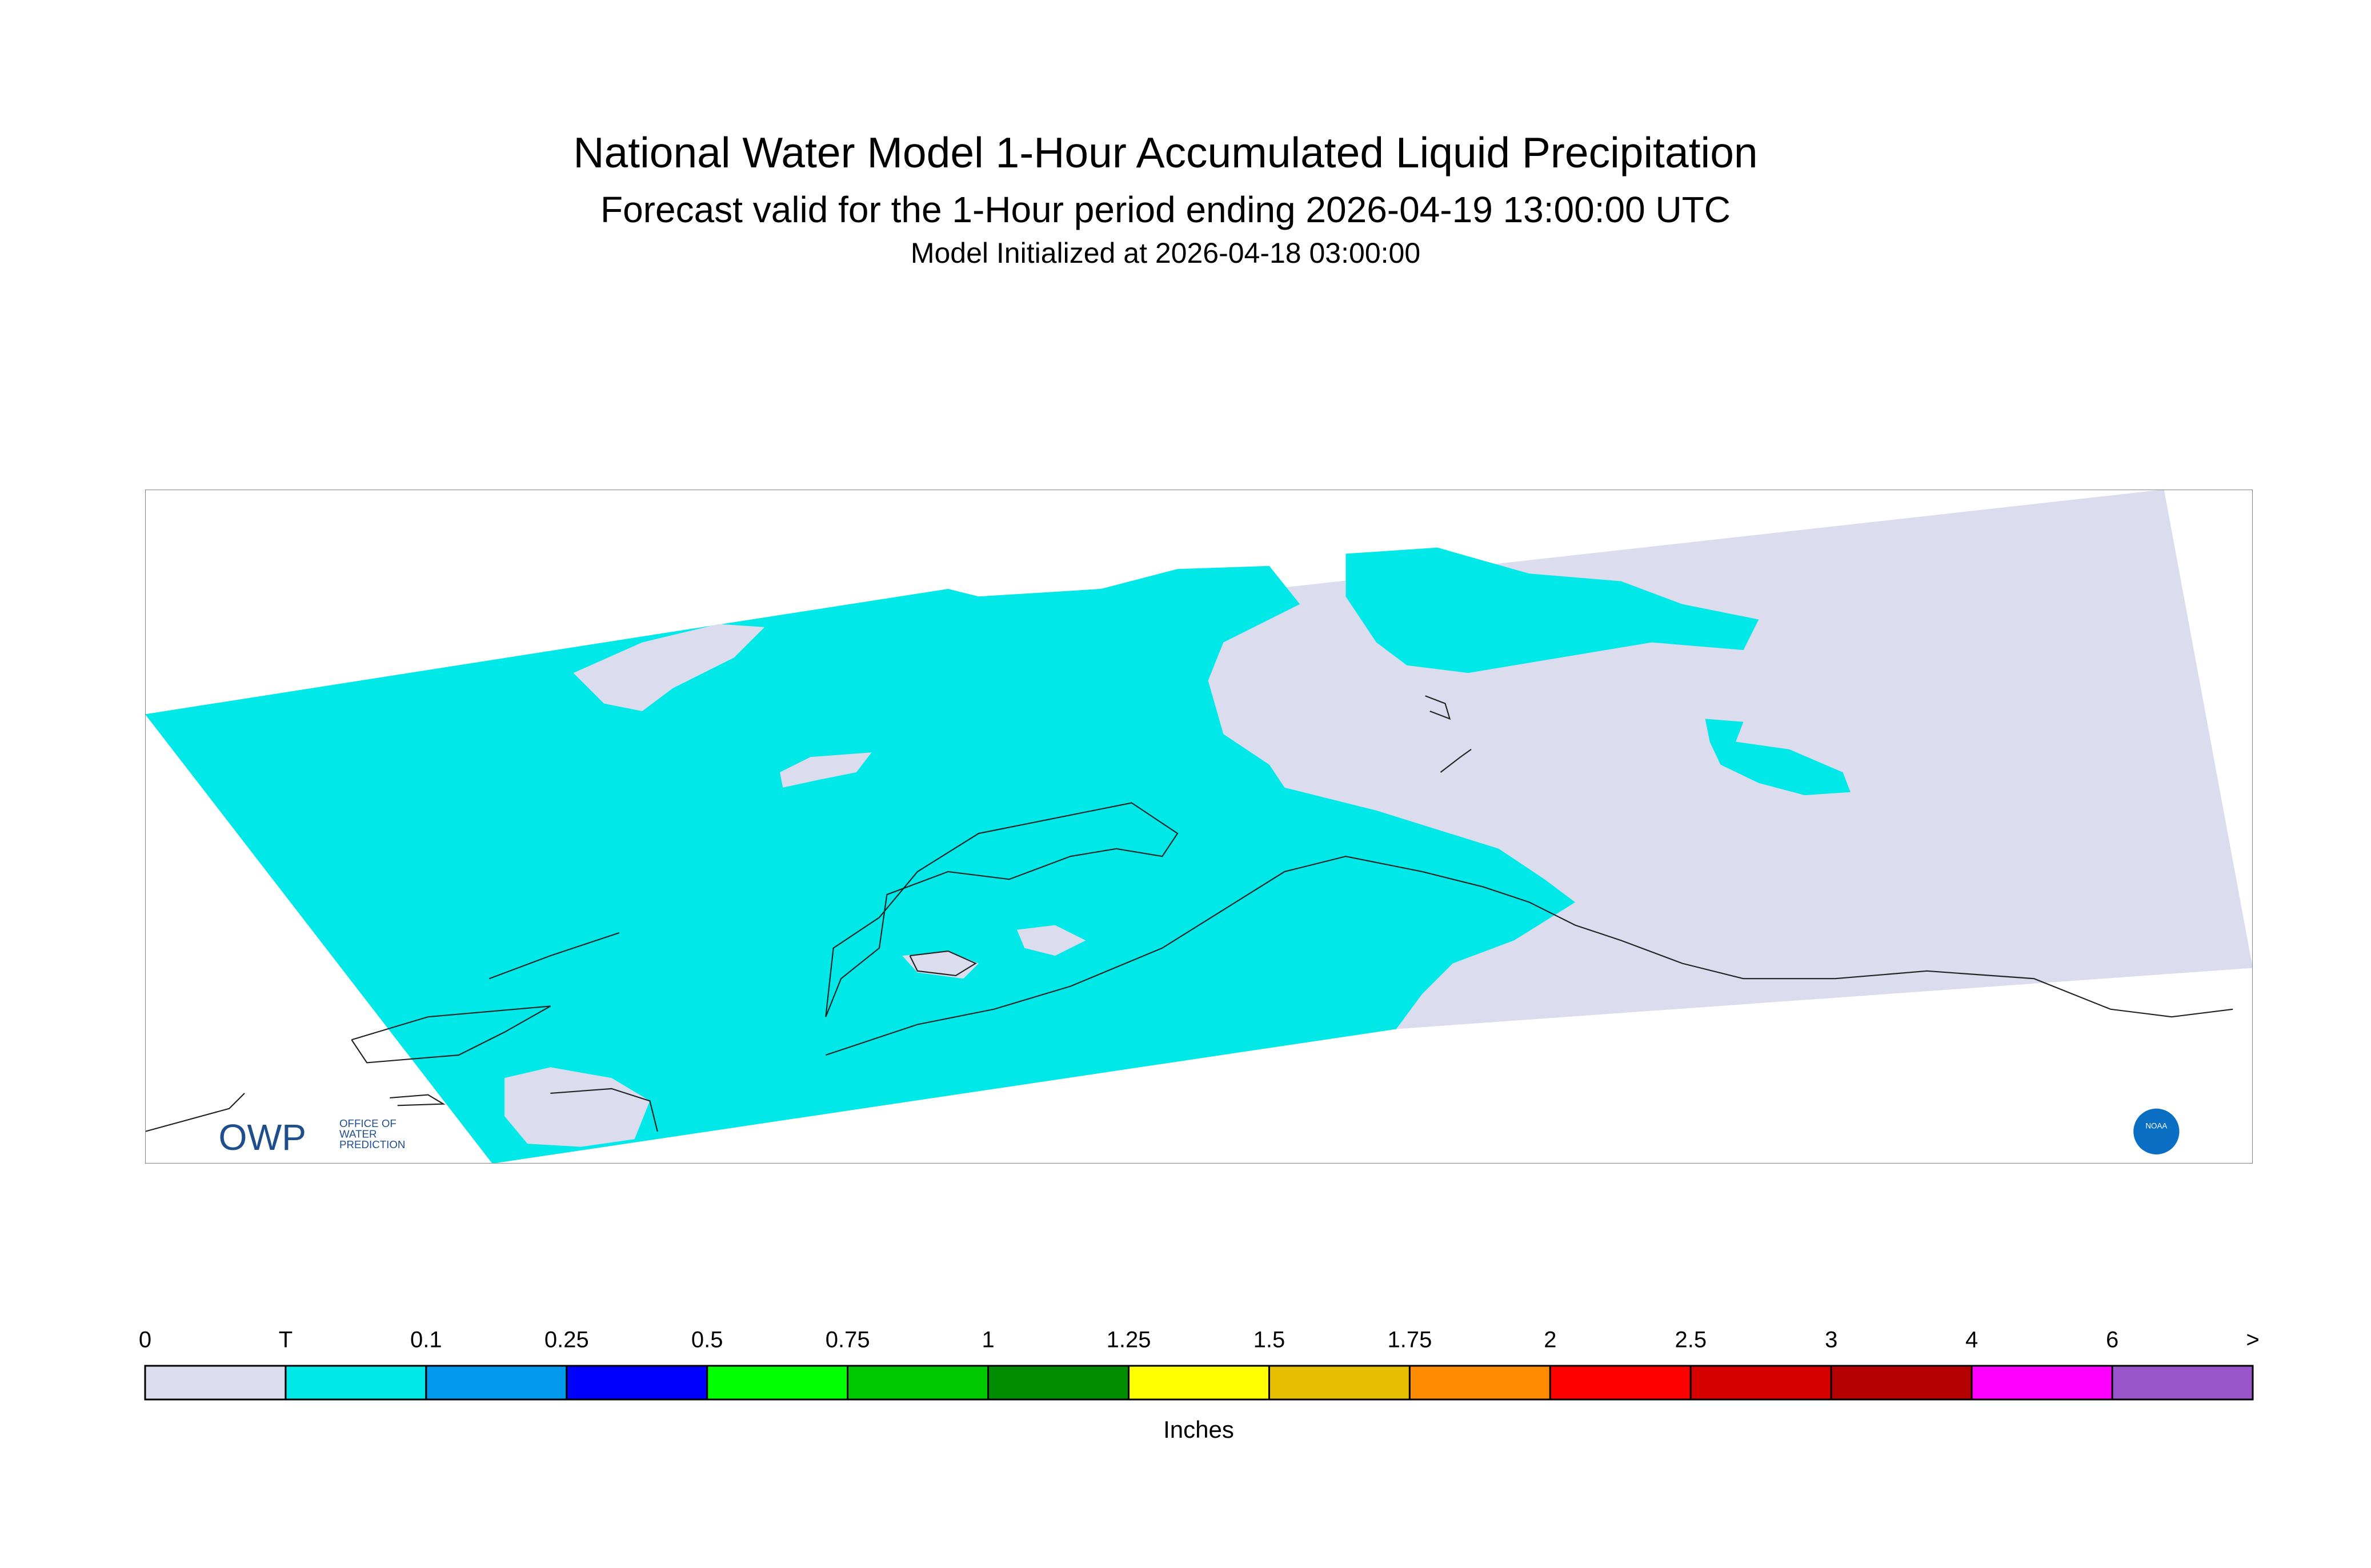  Describe the element at coordinates (566, 1340) in the screenshot. I see `colorbar-label: 0.25` at that location.